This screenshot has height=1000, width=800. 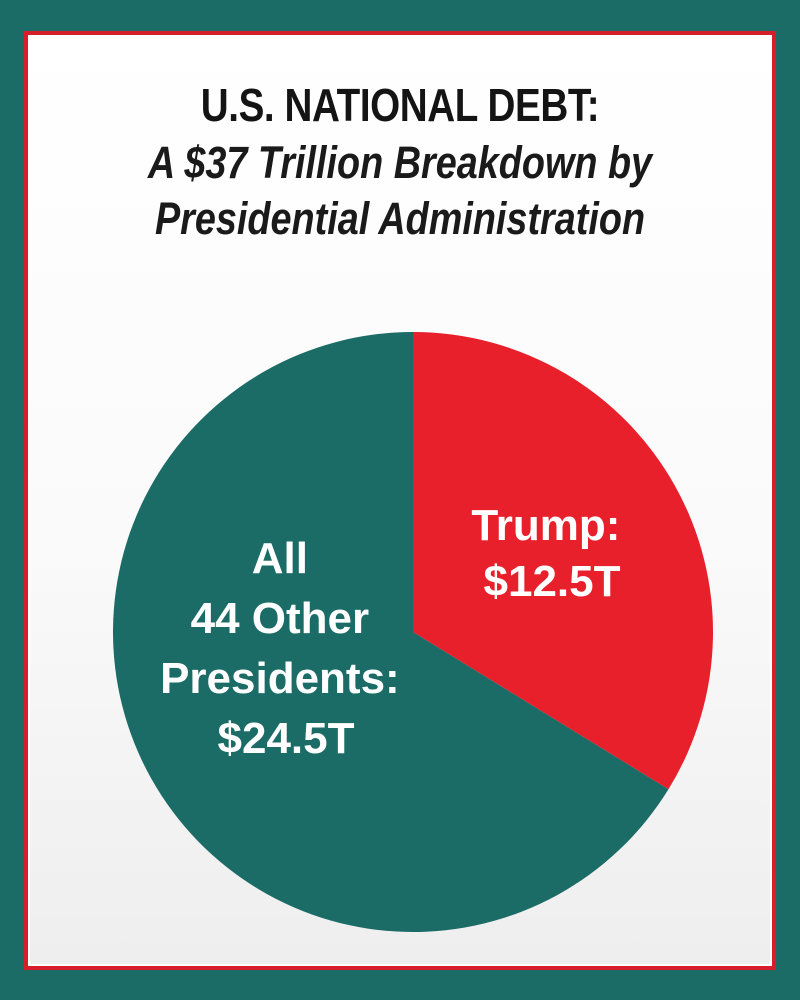 I want to click on pie-label-trump-line-1: Trump:, so click(x=545, y=525).